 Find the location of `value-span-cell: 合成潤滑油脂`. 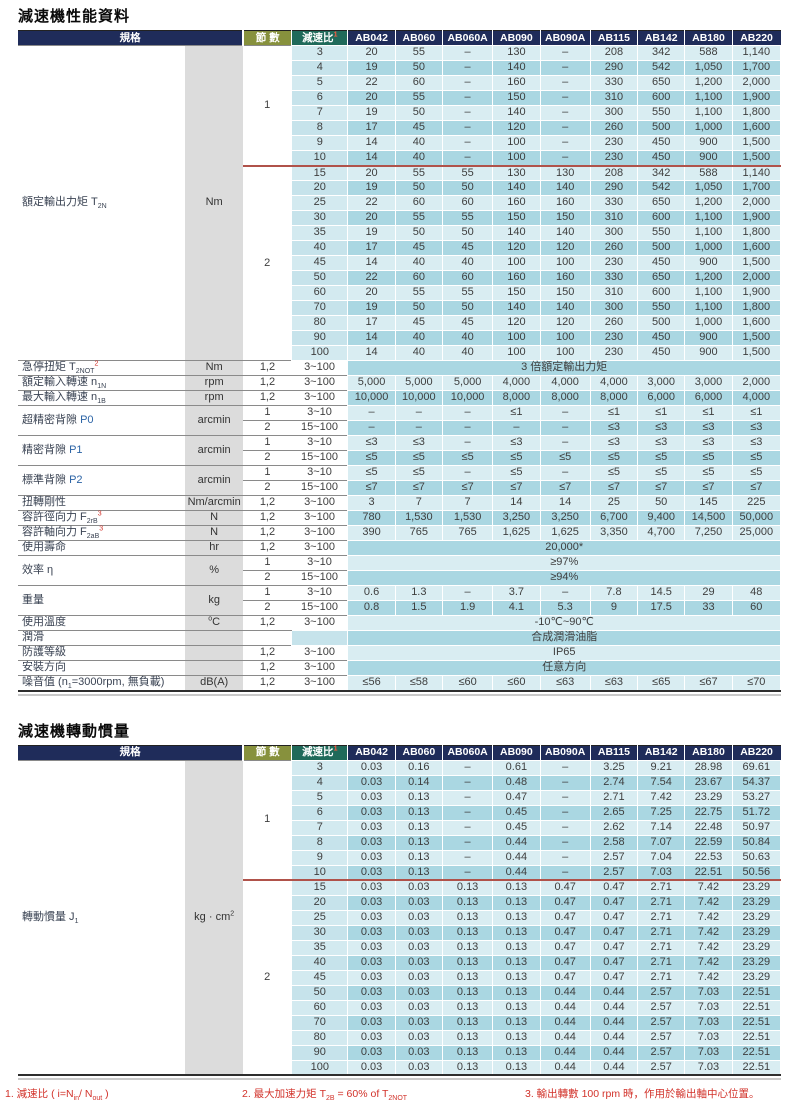

value-span-cell: 合成潤滑油脂 is located at coordinates (564, 638).